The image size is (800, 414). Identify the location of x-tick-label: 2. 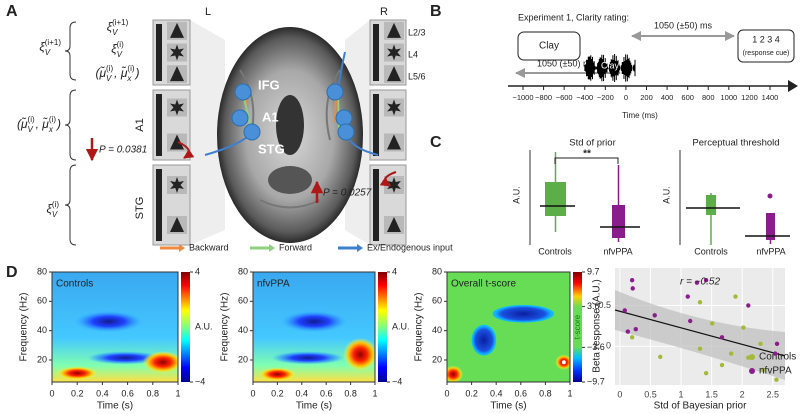
(742, 394).